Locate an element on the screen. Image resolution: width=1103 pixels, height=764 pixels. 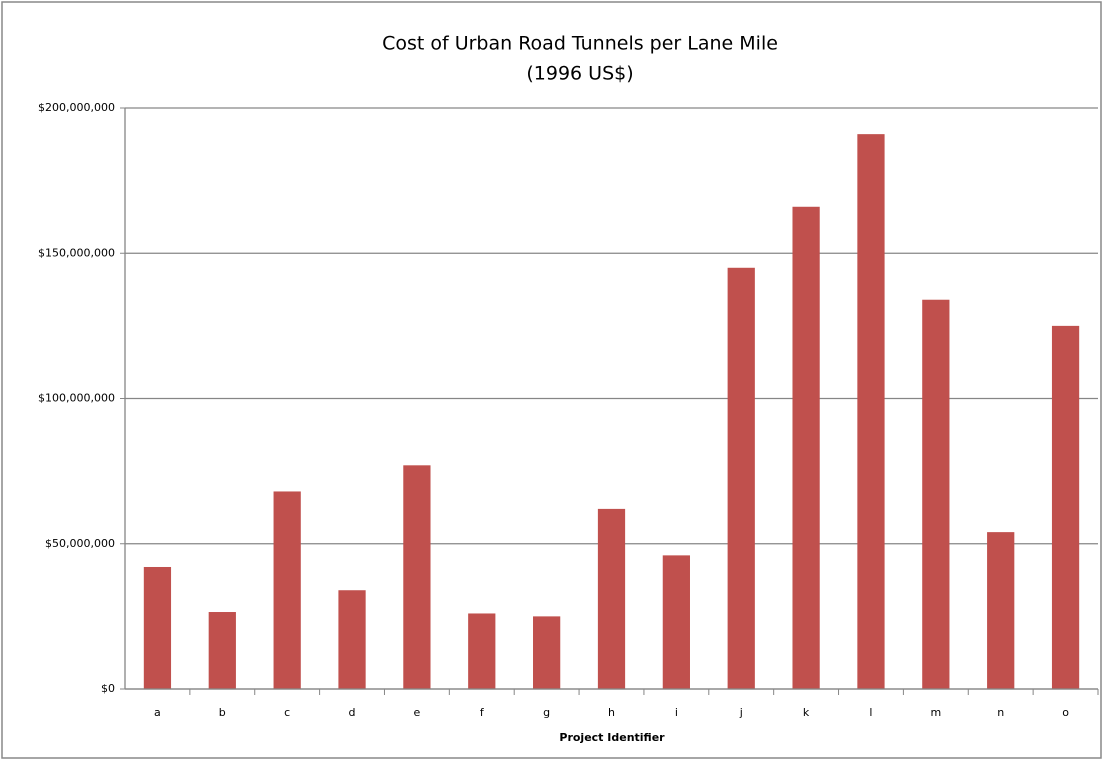
x-tick-label: l is located at coordinates (870, 712).